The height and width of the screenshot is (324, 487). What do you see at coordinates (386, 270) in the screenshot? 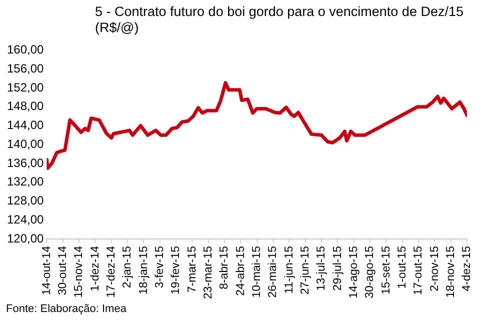
I see `x-tick-label: 15-set-15` at bounding box center [386, 270].